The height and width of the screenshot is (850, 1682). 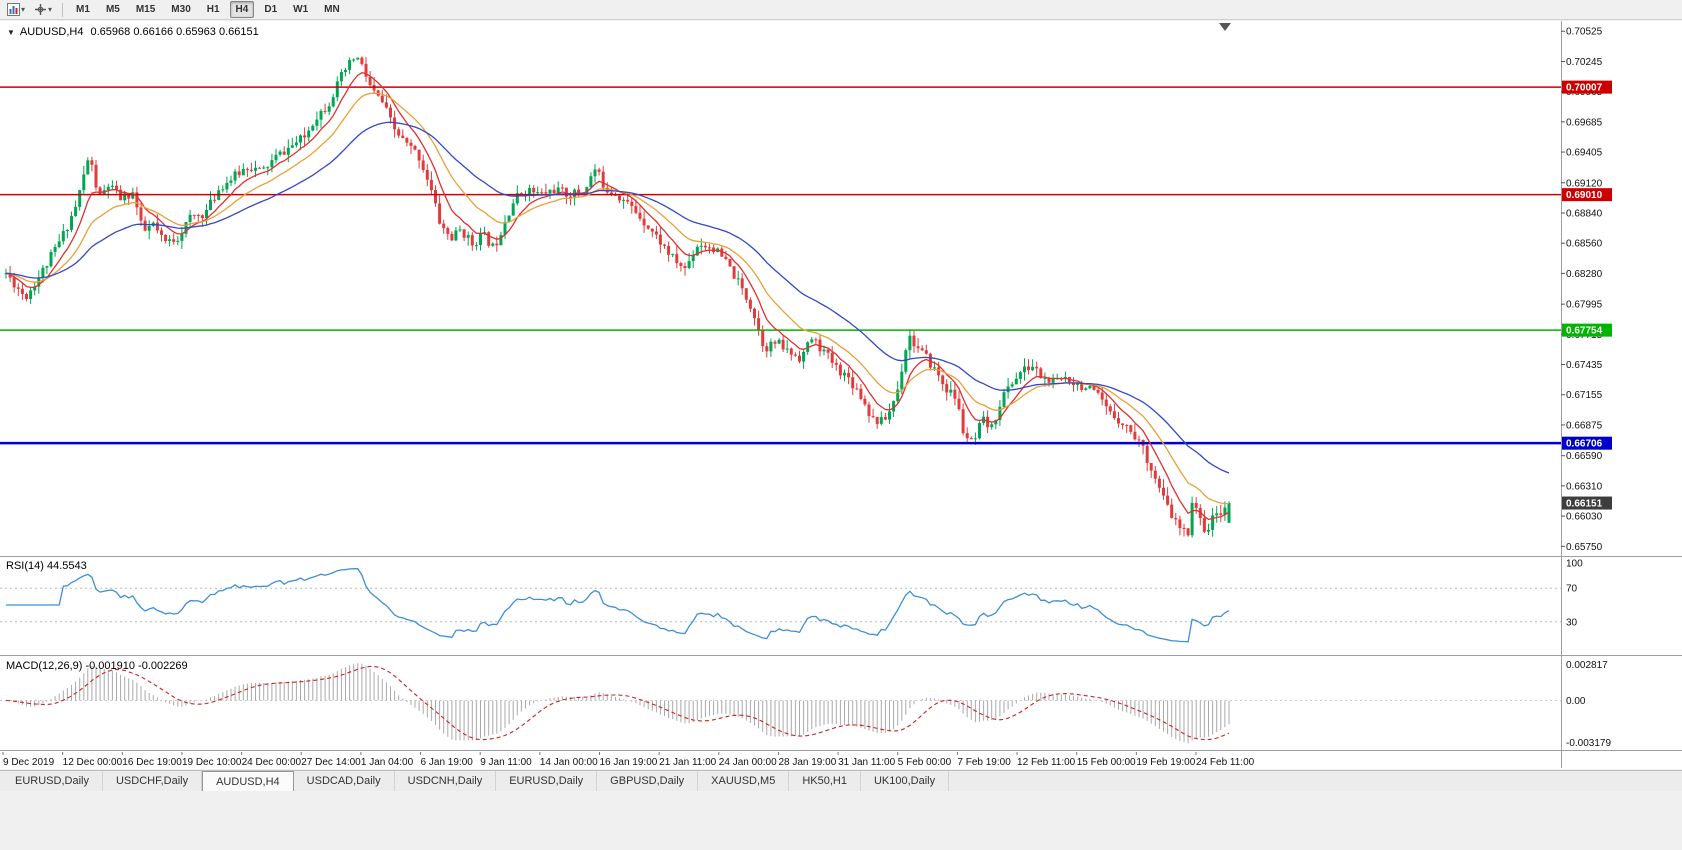 I want to click on chart-tab-usdcad-daily: USDCAD,Daily, so click(x=344, y=781).